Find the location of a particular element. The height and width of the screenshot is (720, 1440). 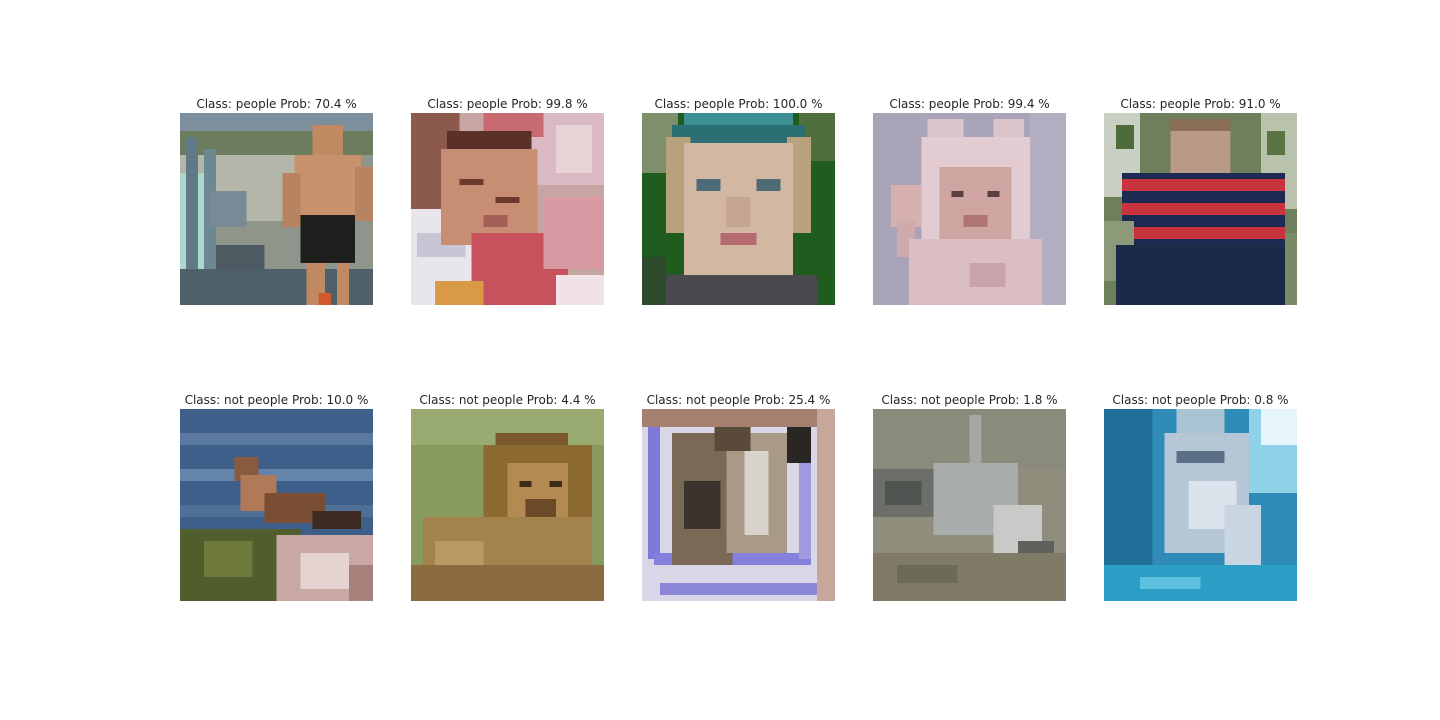

tile-image-shark is located at coordinates (1200, 505).